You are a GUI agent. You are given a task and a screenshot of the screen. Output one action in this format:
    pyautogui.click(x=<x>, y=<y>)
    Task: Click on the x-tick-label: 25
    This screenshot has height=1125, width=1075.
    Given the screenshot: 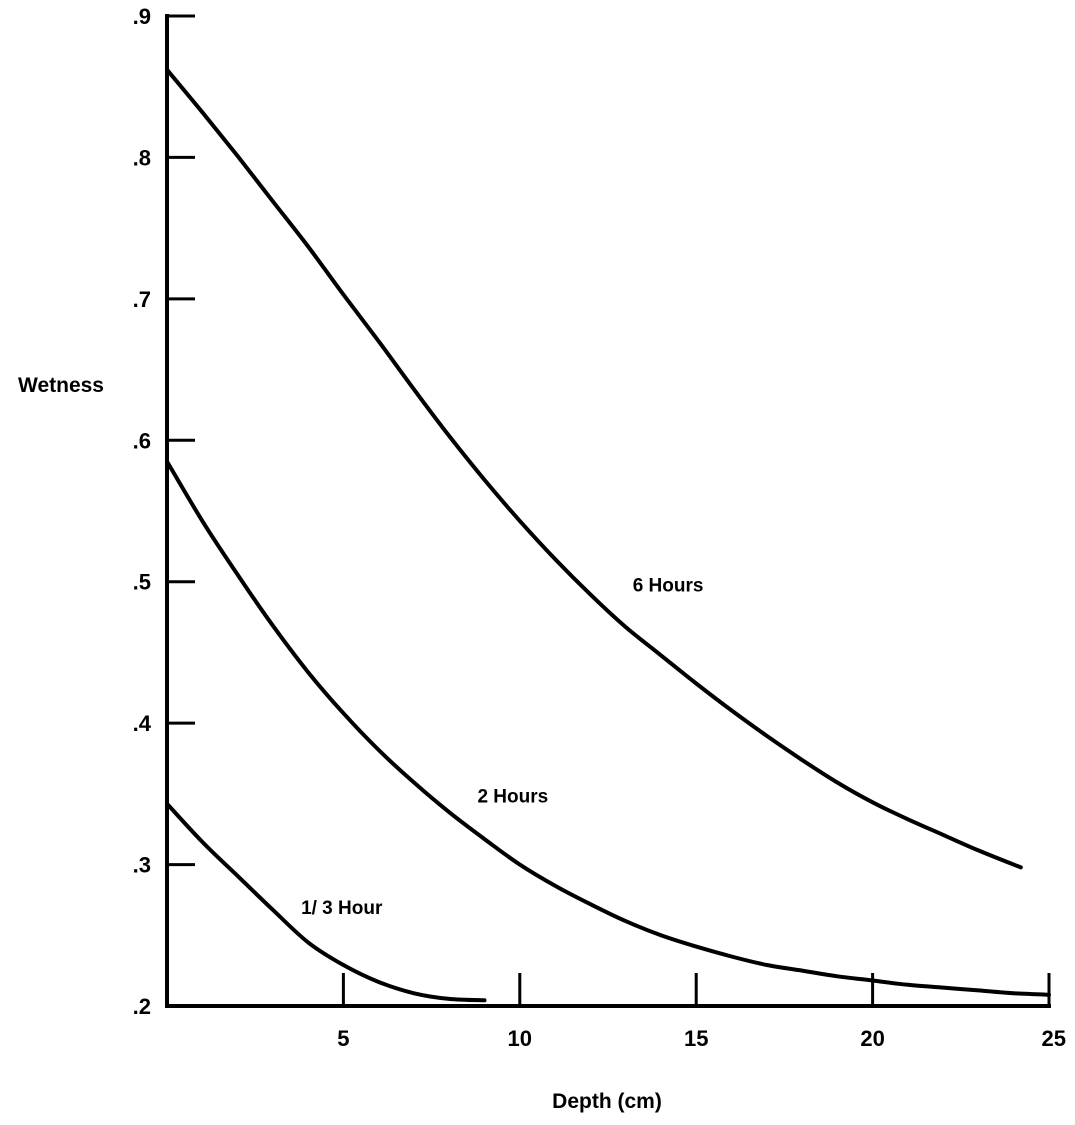 What is the action you would take?
    pyautogui.click(x=1054, y=1038)
    